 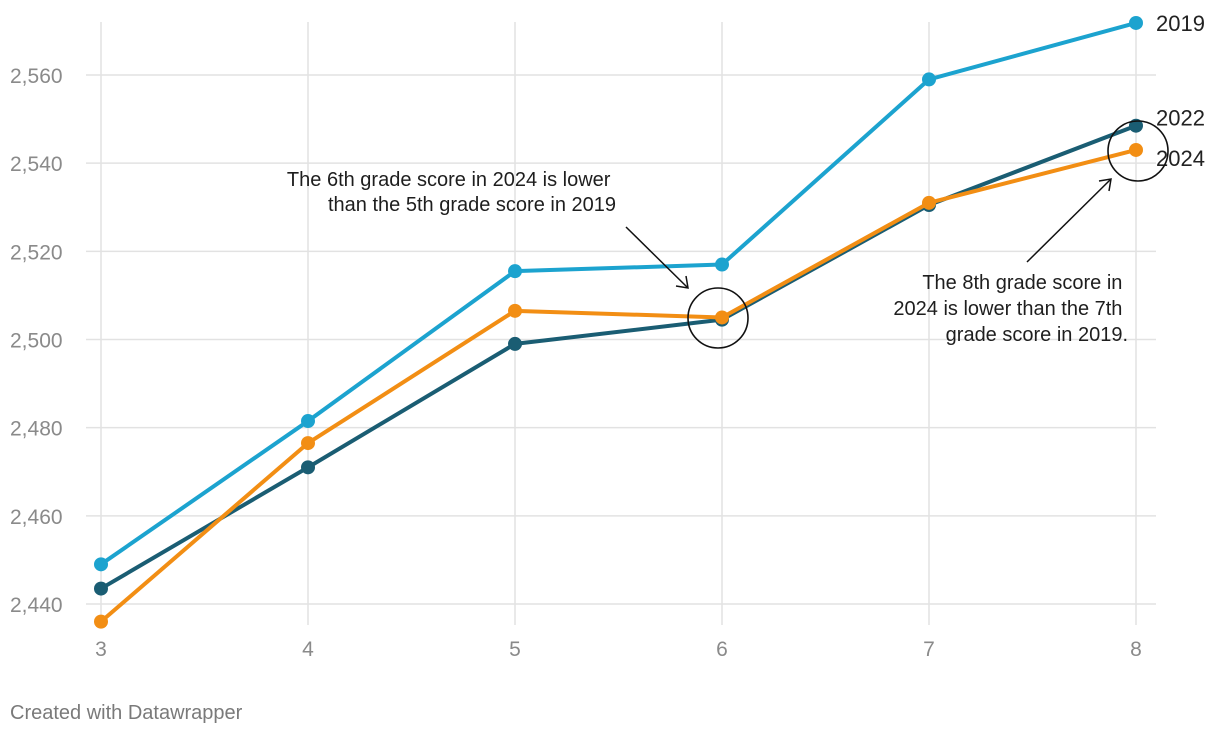 I want to click on highlight-circle-8th, so click(x=1138, y=151).